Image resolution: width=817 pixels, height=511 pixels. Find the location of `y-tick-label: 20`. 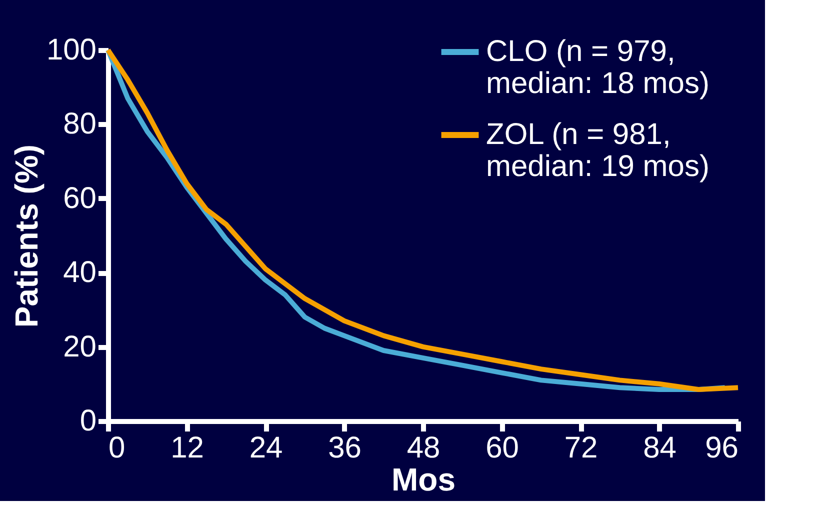

y-tick-label: 20 is located at coordinates (79, 347).